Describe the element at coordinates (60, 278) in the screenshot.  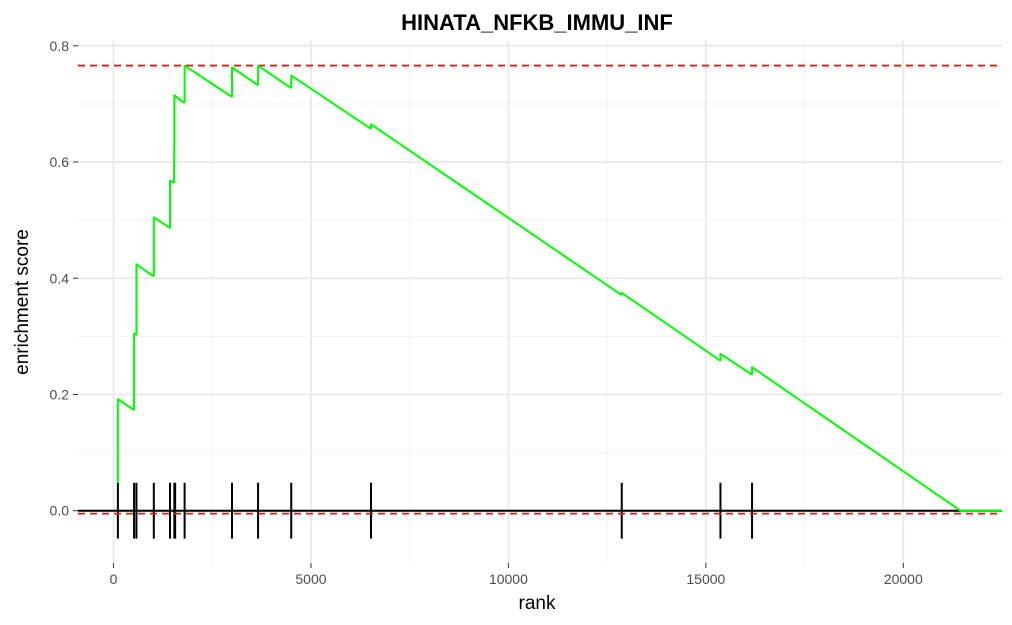
I see `y-tick-label: 0.4` at that location.